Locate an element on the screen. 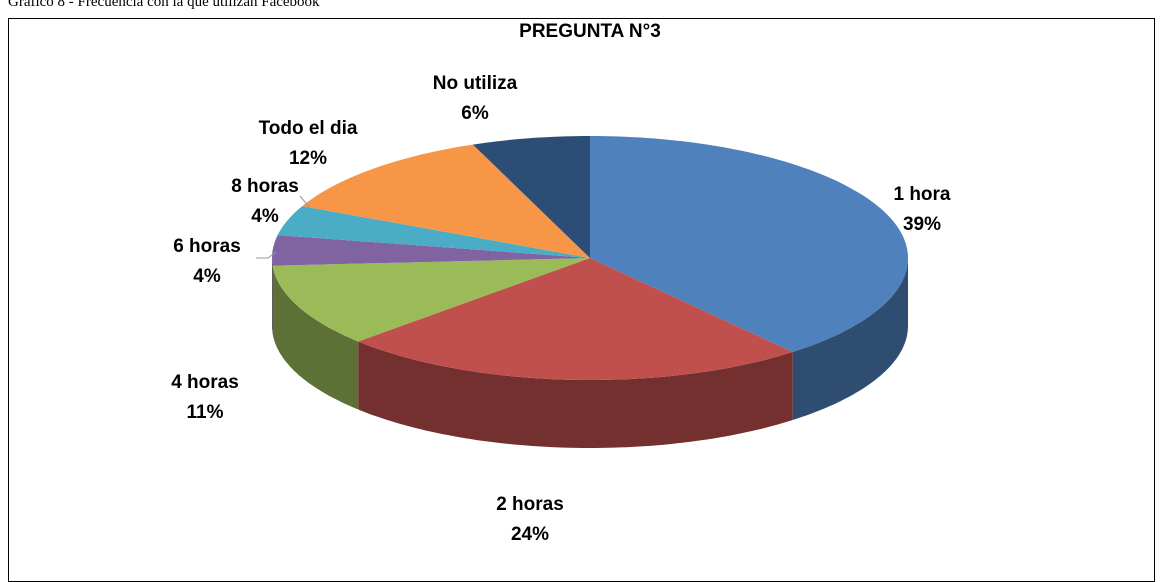  data-label-name: 4 horas is located at coordinates (205, 382).